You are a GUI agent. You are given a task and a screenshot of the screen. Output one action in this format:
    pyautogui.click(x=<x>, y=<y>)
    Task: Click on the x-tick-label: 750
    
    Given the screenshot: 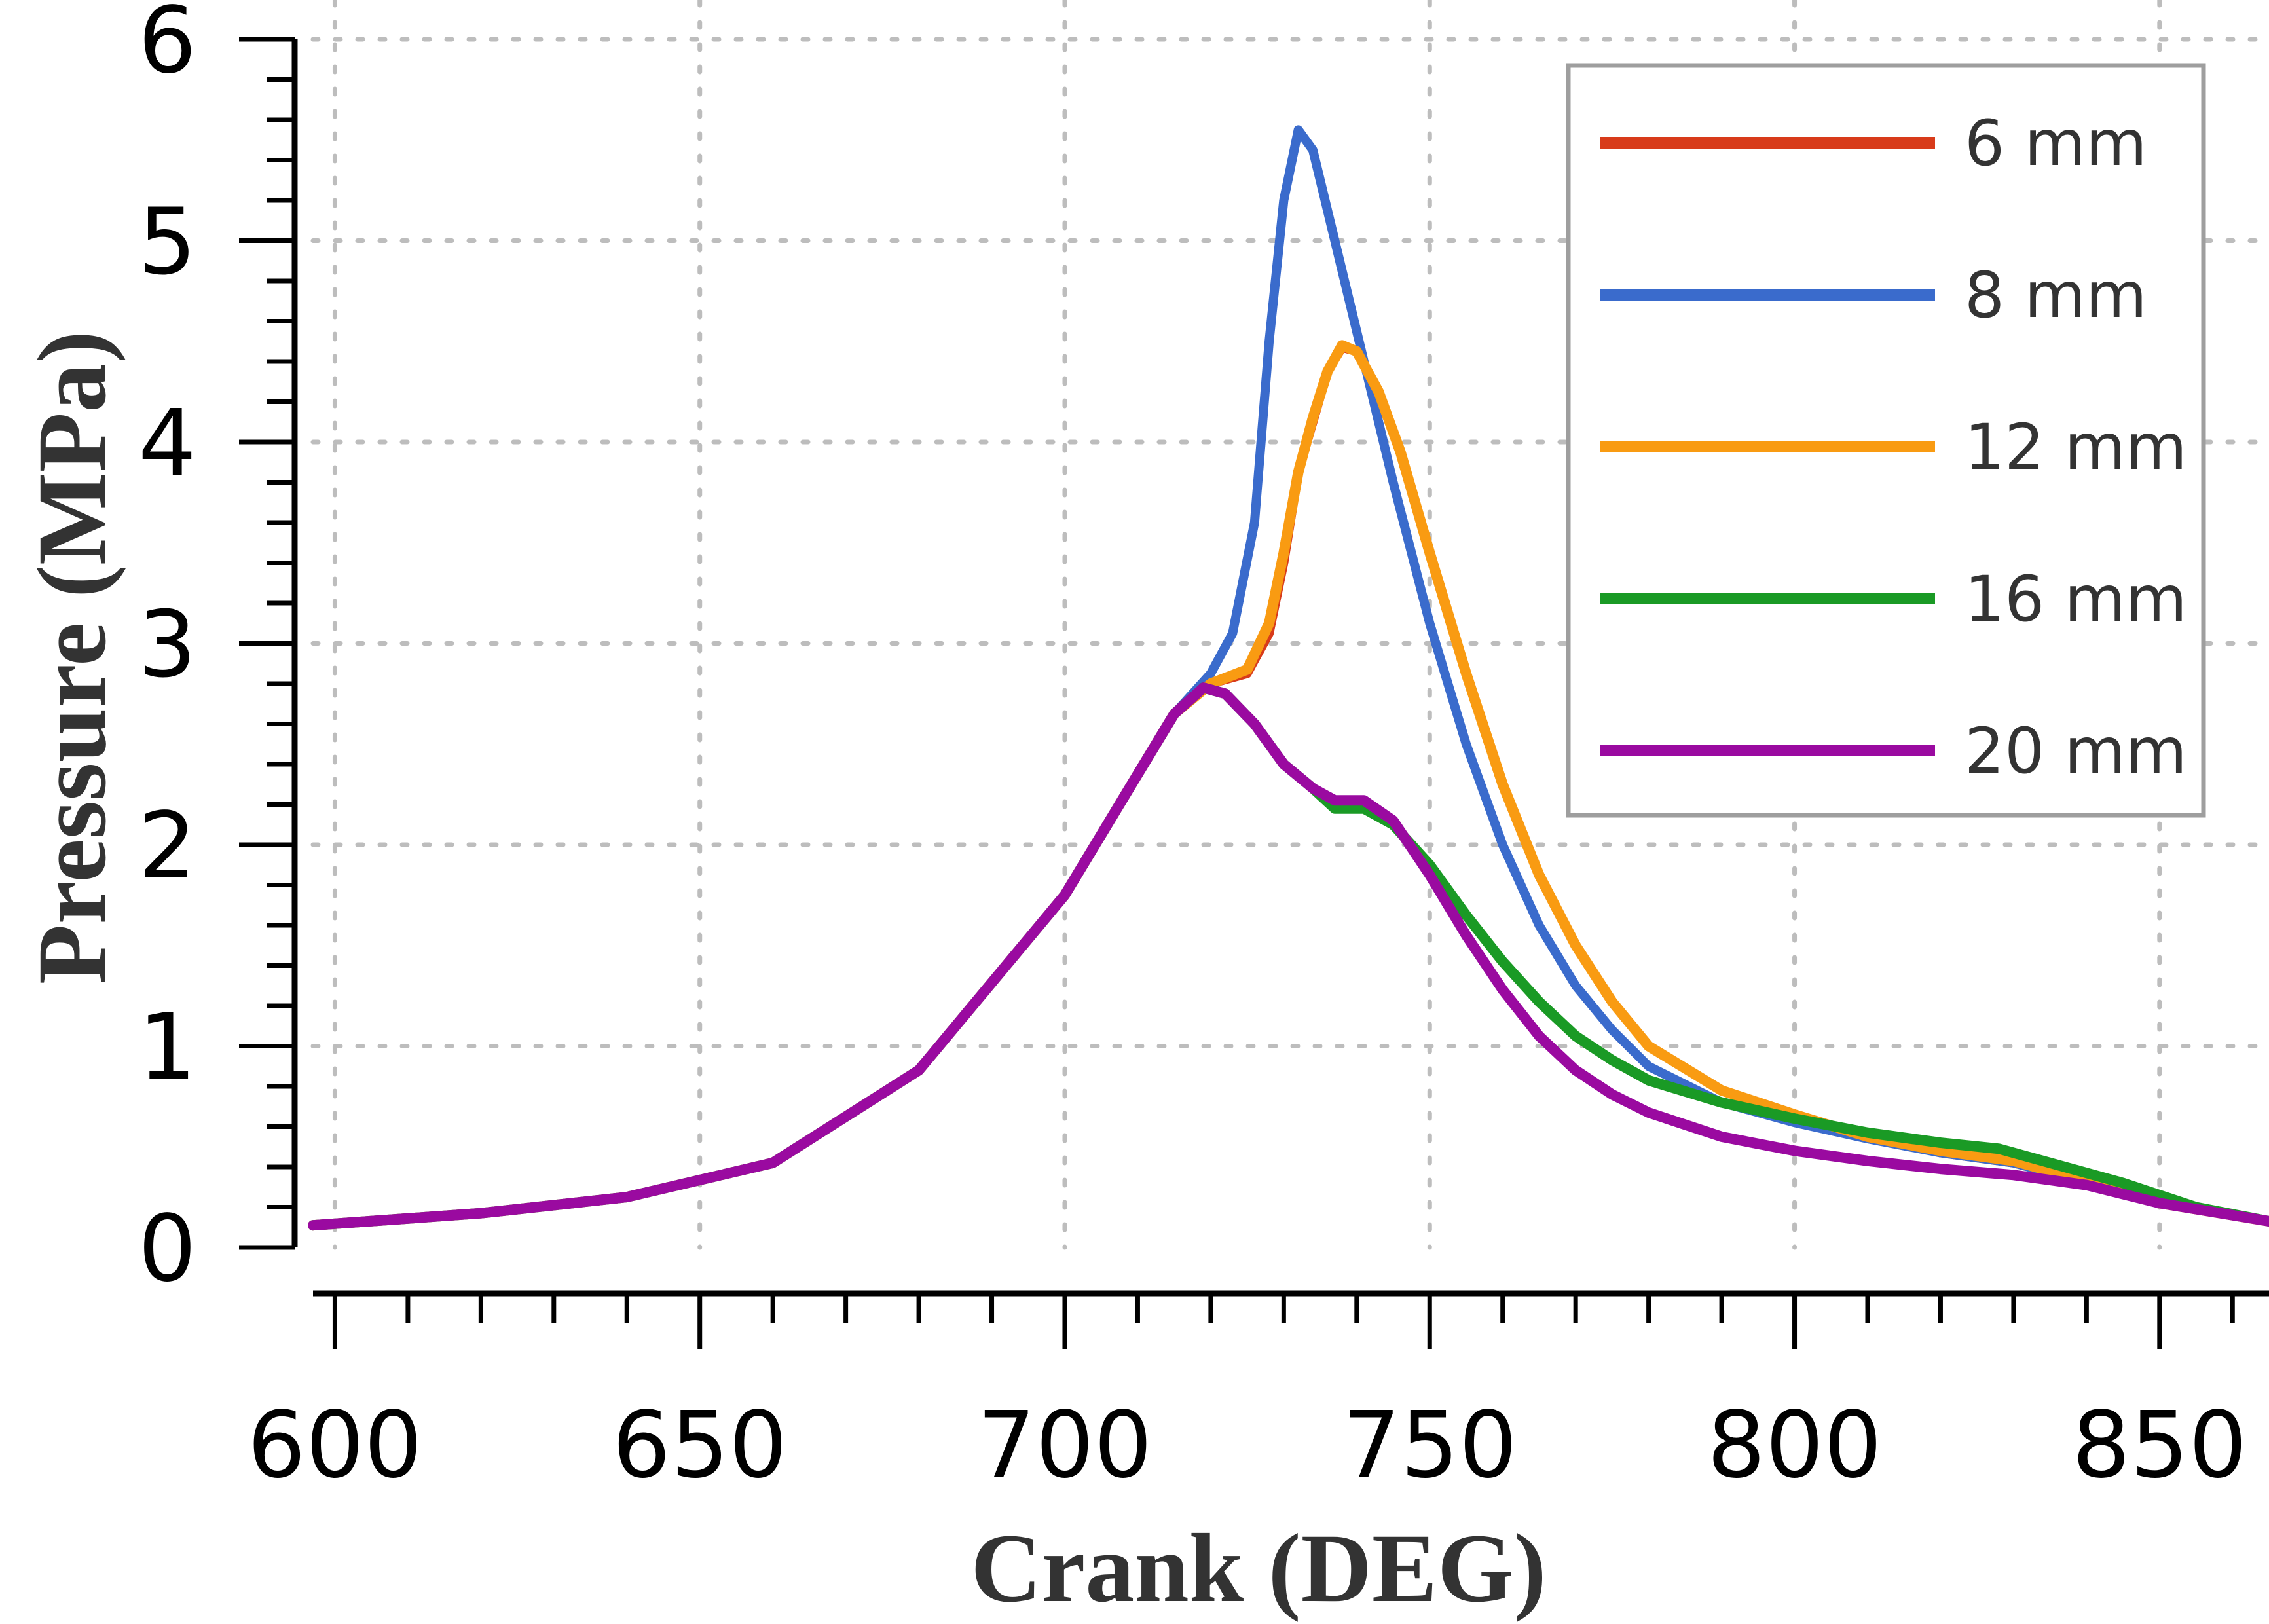 What is the action you would take?
    pyautogui.click(x=1429, y=1445)
    